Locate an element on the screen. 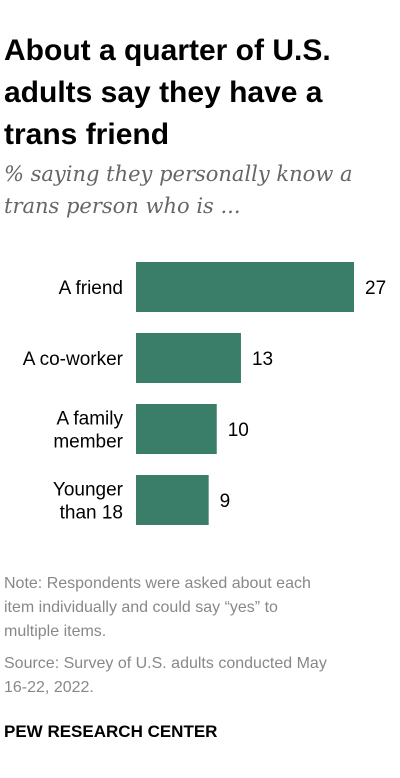 The height and width of the screenshot is (778, 400). category-label: A family member is located at coordinates (88, 431).